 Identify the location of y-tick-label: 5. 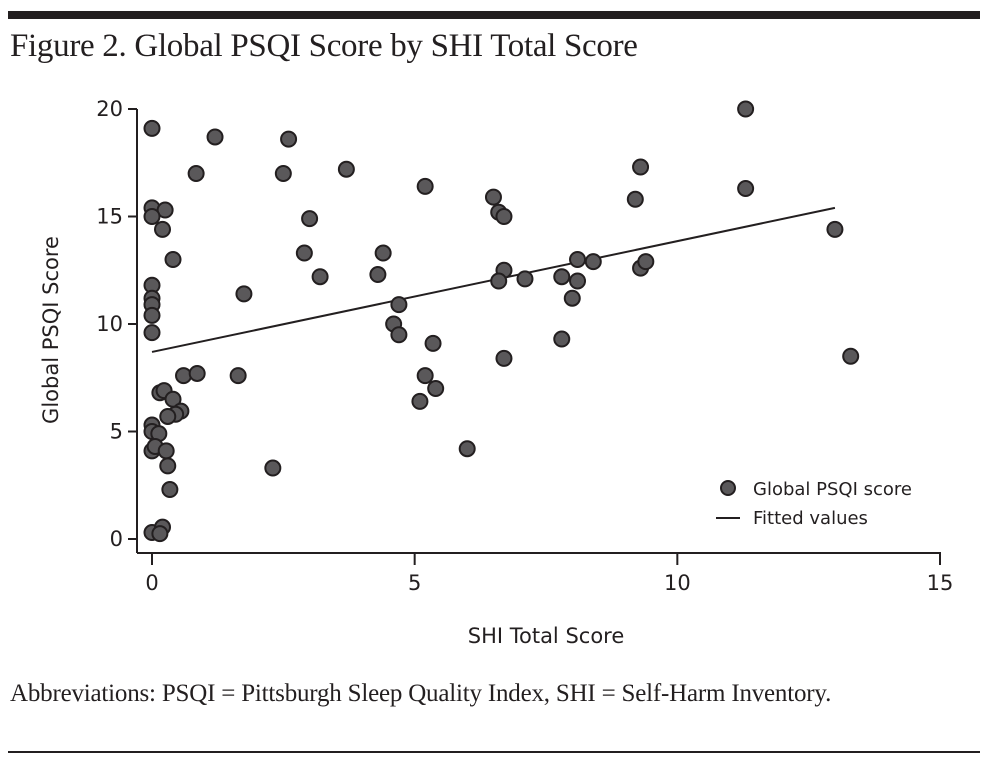
(116, 432).